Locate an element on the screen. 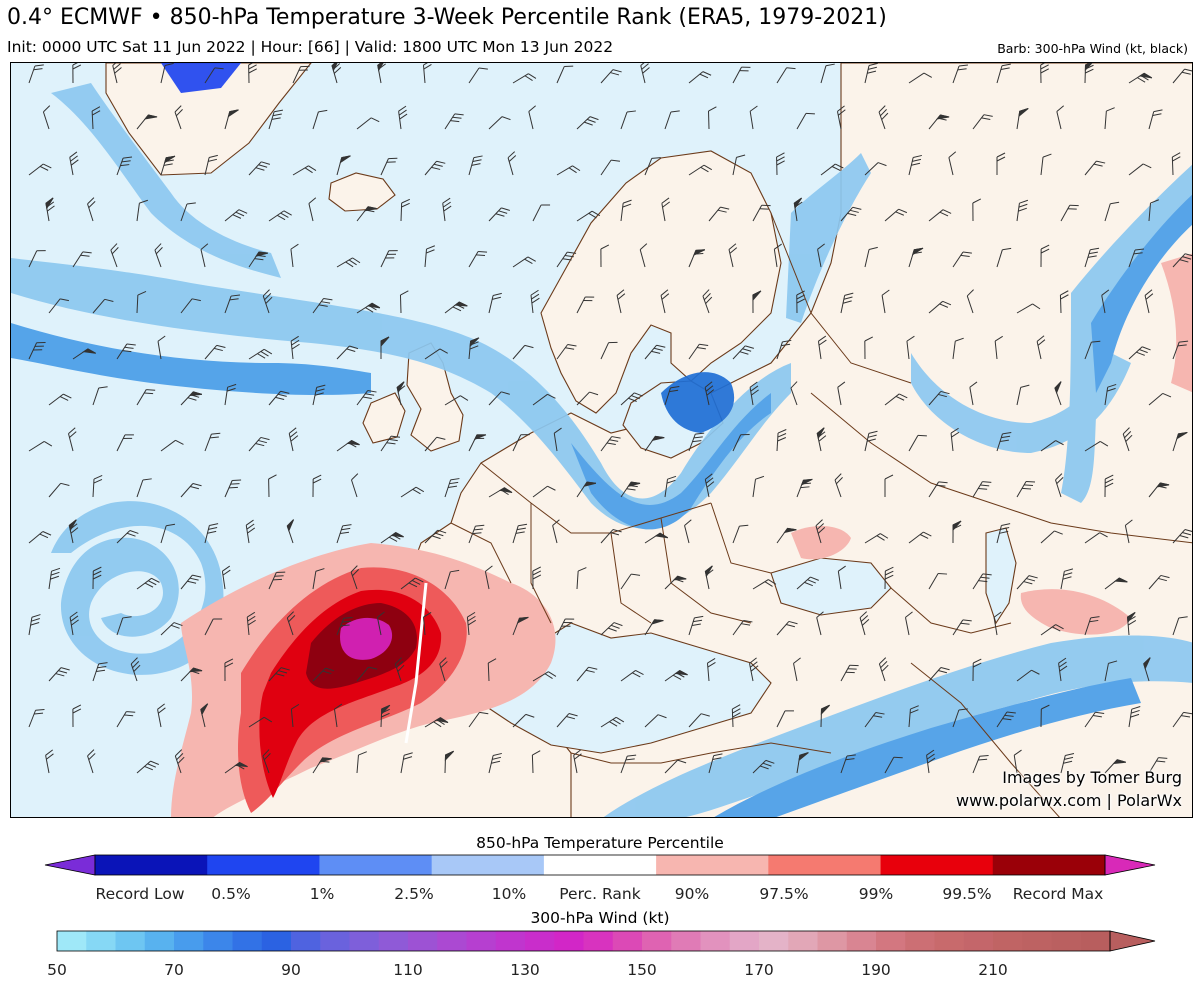 This screenshot has height=997, width=1200. black-sea is located at coordinates (831, 586).